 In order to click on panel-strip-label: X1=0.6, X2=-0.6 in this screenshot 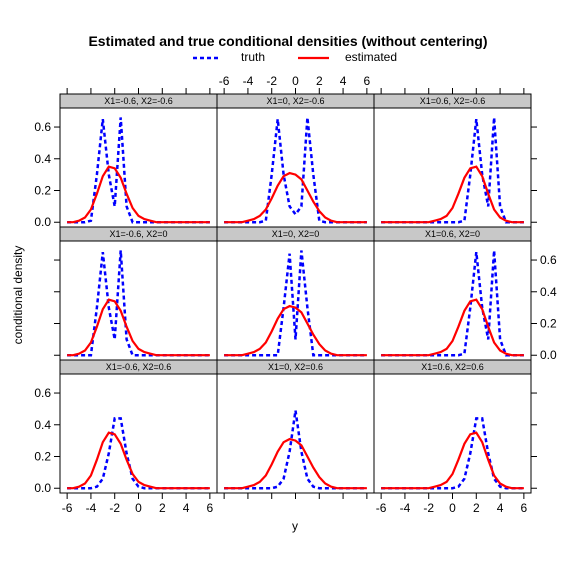, I will do `click(453, 101)`.